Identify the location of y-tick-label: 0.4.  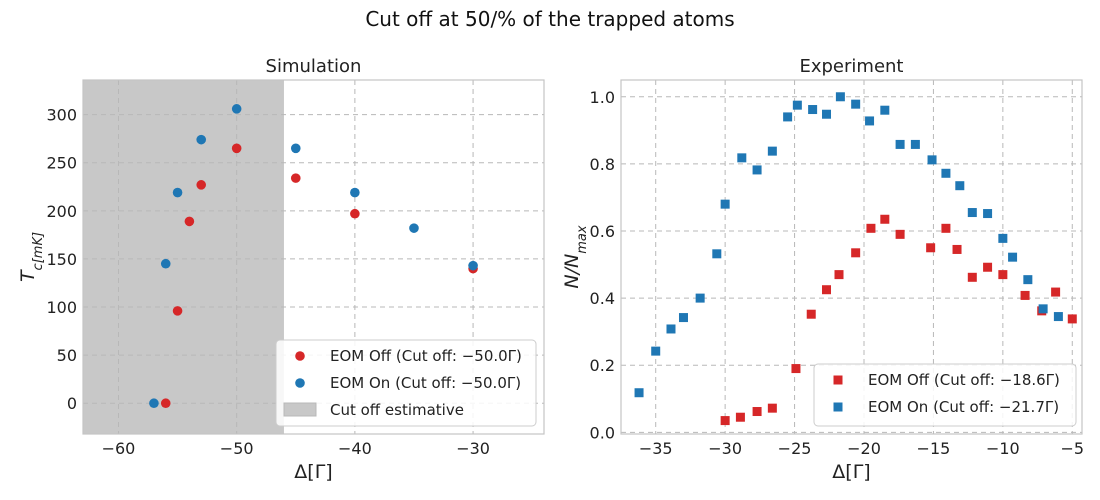
(602, 298).